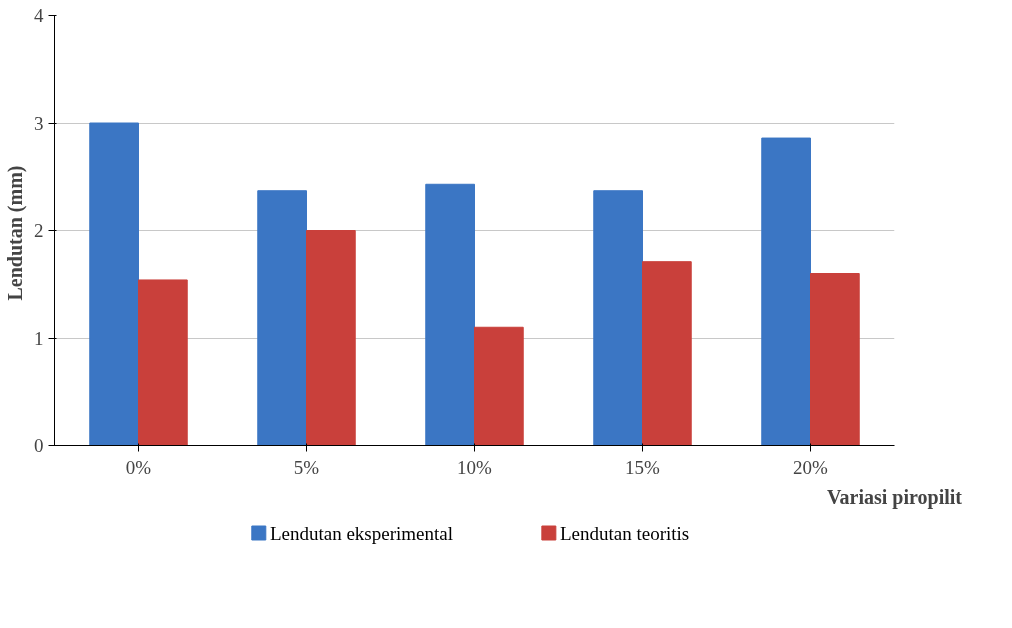 This screenshot has width=1012, height=628. I want to click on legend-label: Lendutan eksperimental, so click(361, 533).